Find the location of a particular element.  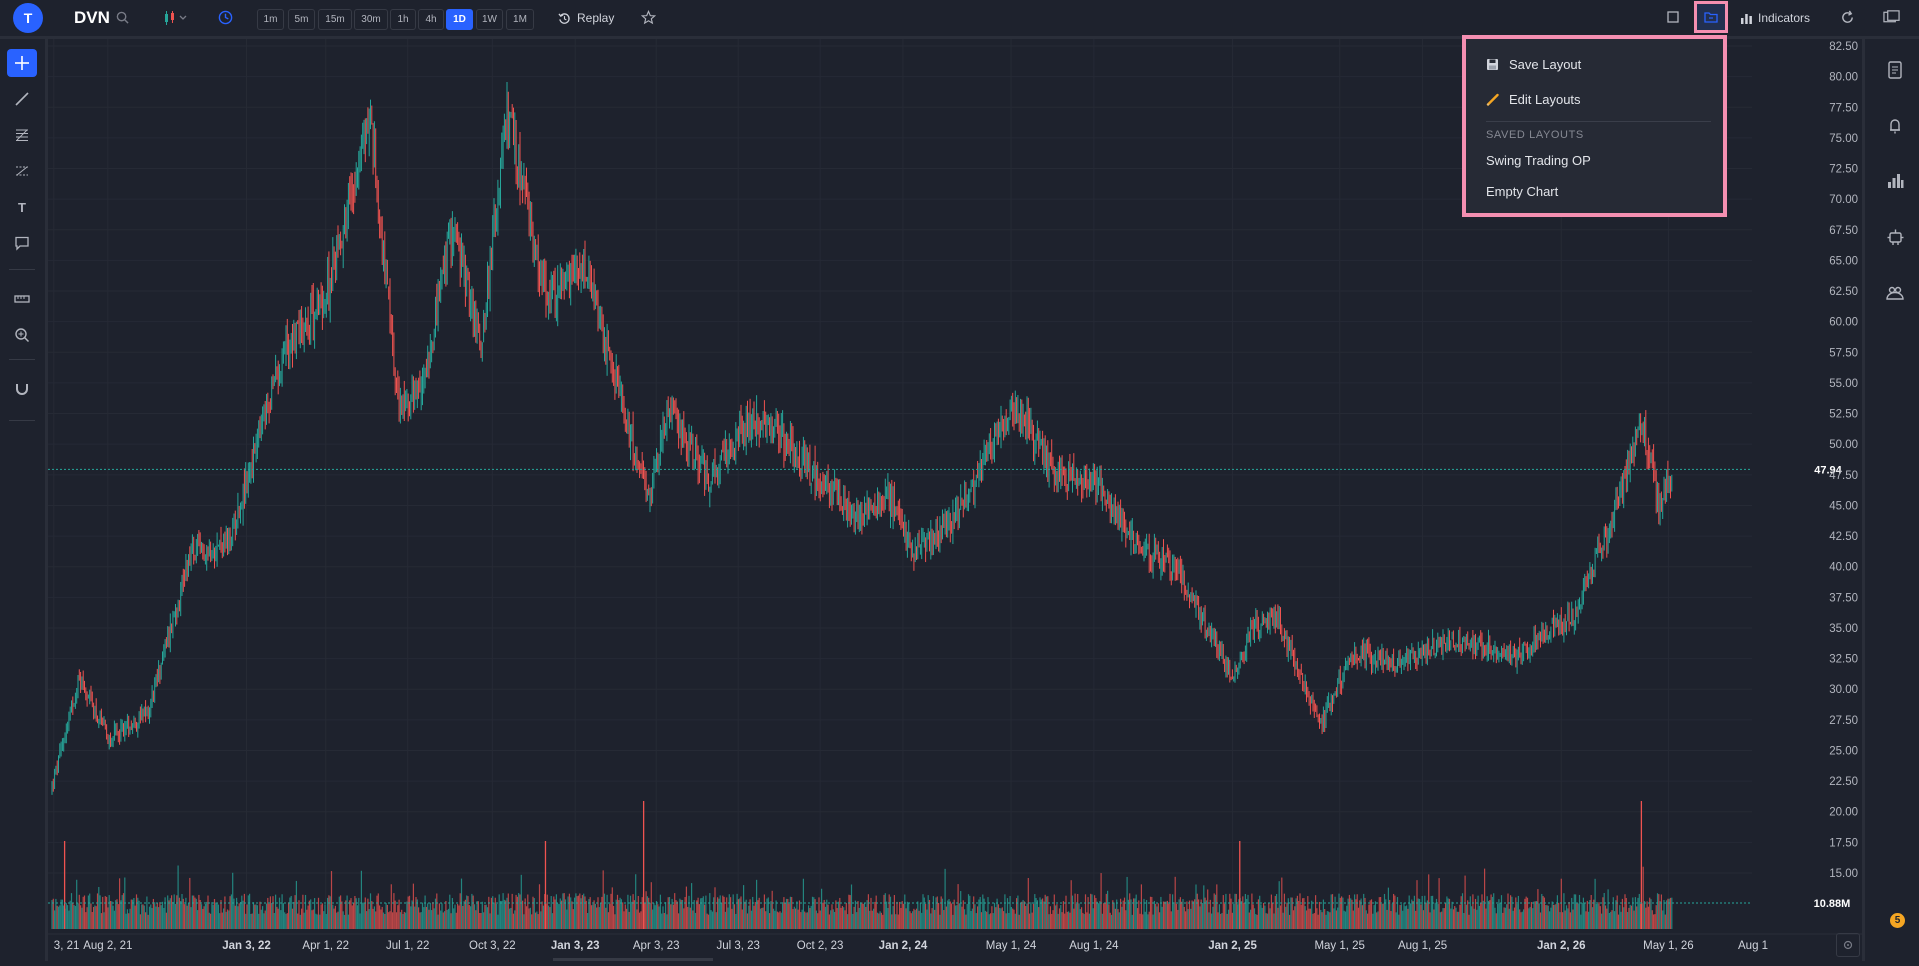

time-tick-label: Apr 3, 23 is located at coordinates (656, 946).